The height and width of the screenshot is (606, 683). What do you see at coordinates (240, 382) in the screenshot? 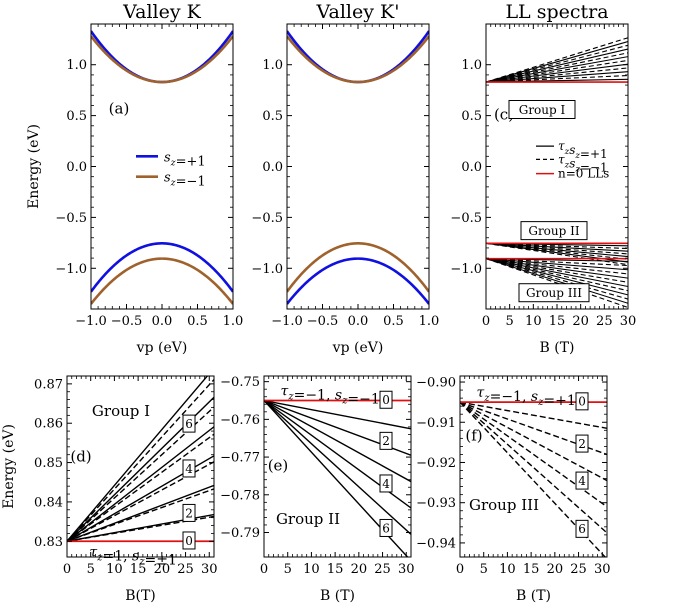
I see `y-tick-label: −0.75` at bounding box center [240, 382].